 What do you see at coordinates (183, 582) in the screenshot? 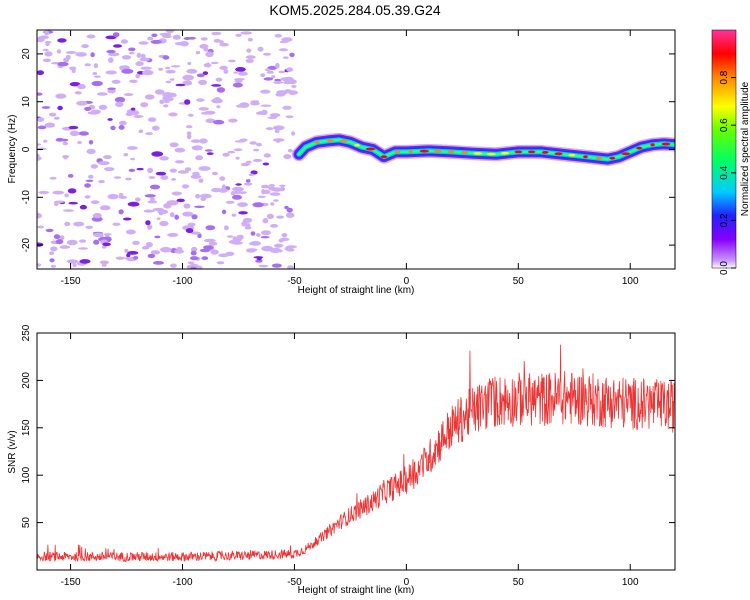
I see `x-tick-label: -100` at bounding box center [183, 582].